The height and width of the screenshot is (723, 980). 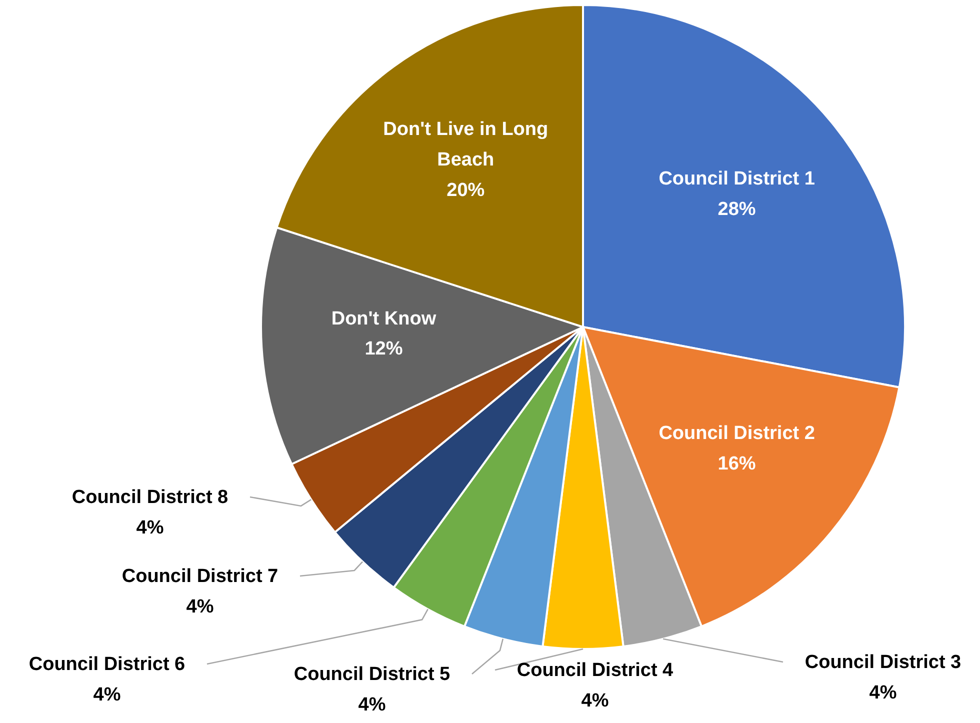 What do you see at coordinates (150, 497) in the screenshot?
I see `slice-label: Council District 8` at bounding box center [150, 497].